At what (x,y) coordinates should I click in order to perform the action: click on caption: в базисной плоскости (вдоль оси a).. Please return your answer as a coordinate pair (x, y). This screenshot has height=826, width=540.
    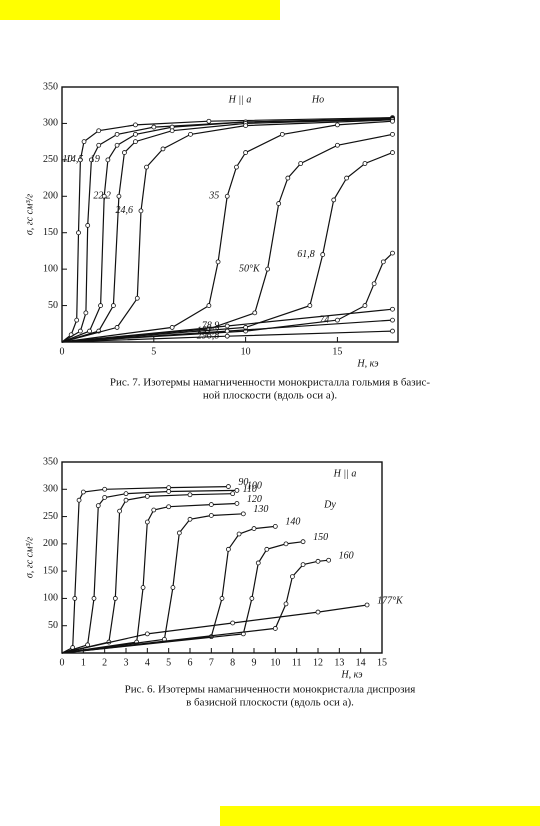
    Looking at the image, I should click on (270, 703).